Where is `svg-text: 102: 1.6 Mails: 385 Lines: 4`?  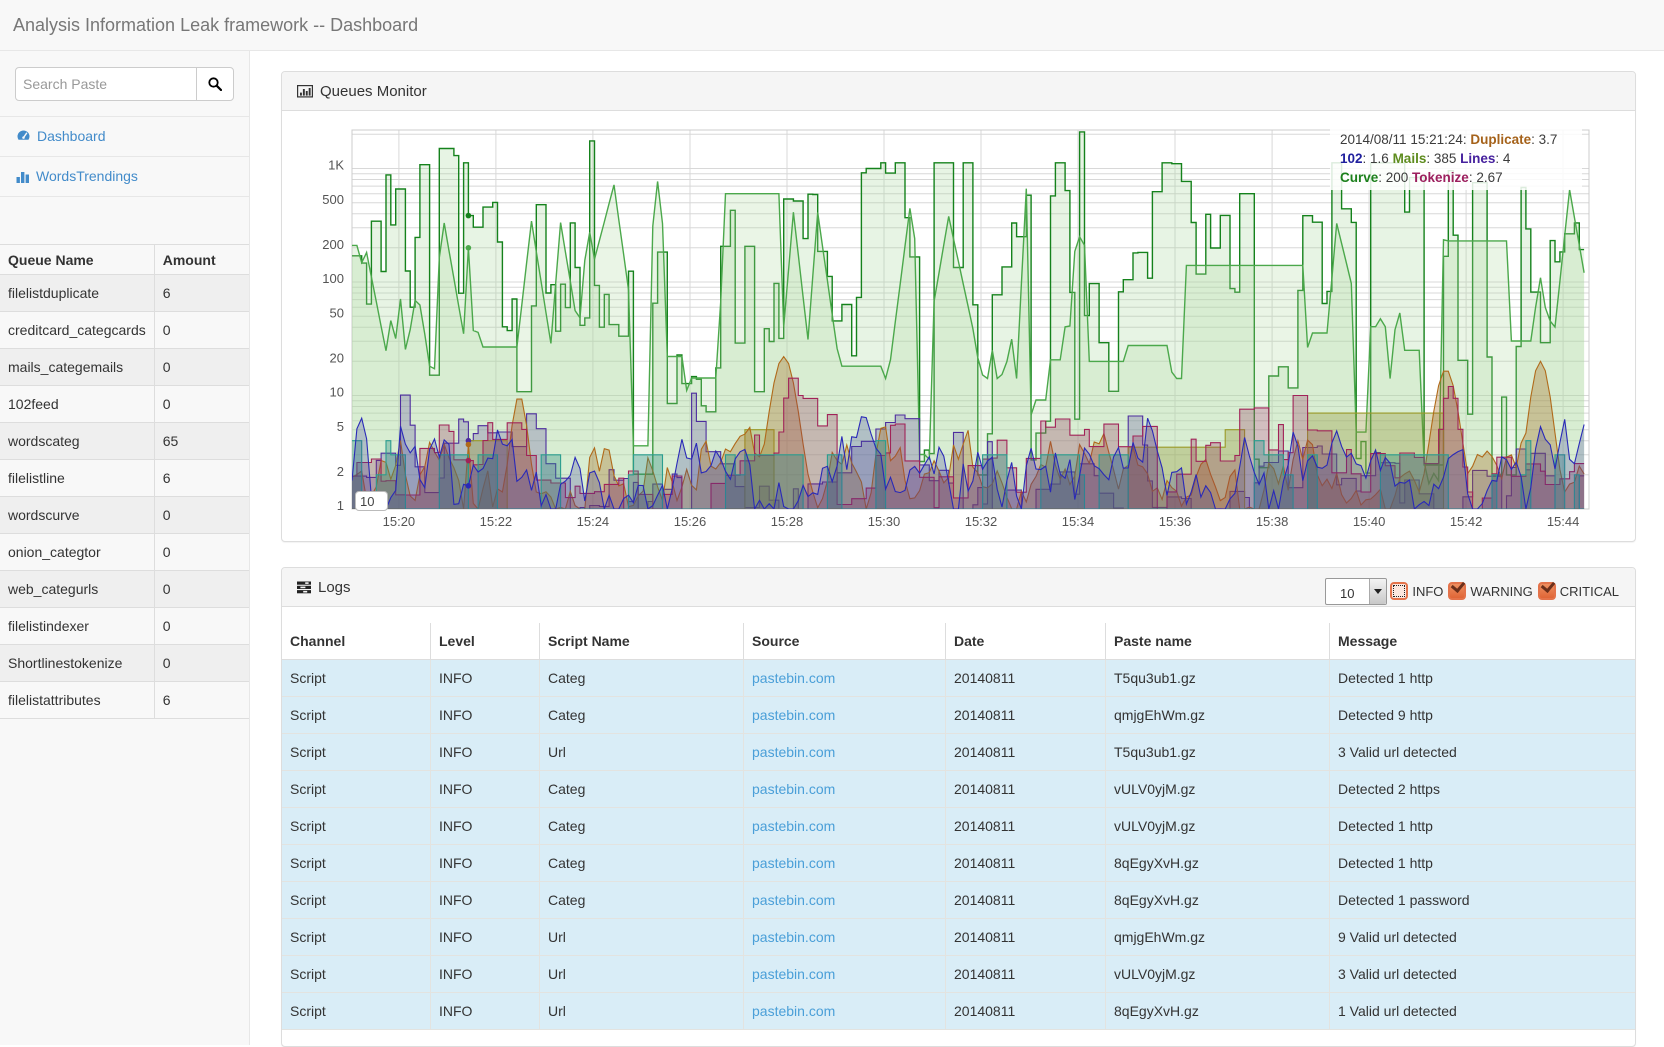 svg-text: 102: 1.6 Mails: 385 Lines: 4 is located at coordinates (1425, 158).